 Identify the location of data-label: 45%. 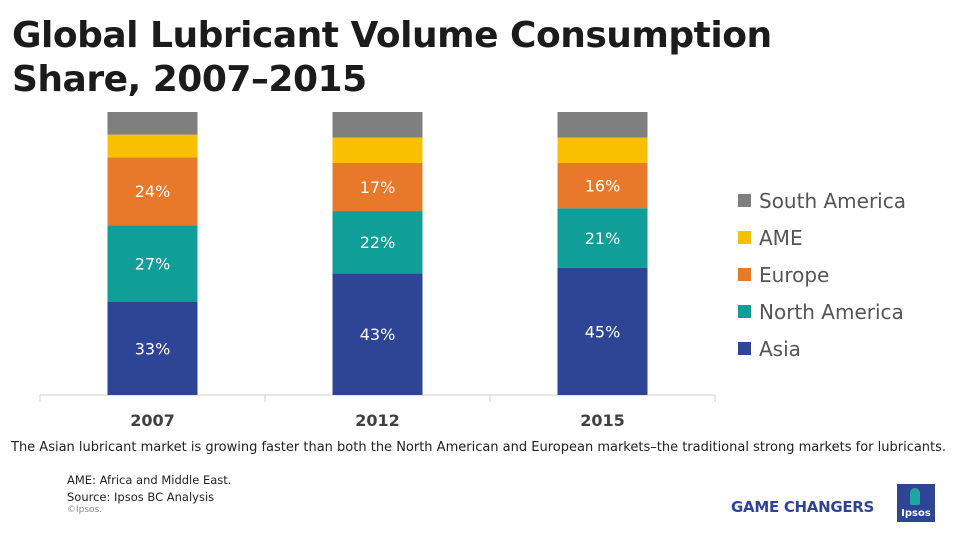
(603, 331).